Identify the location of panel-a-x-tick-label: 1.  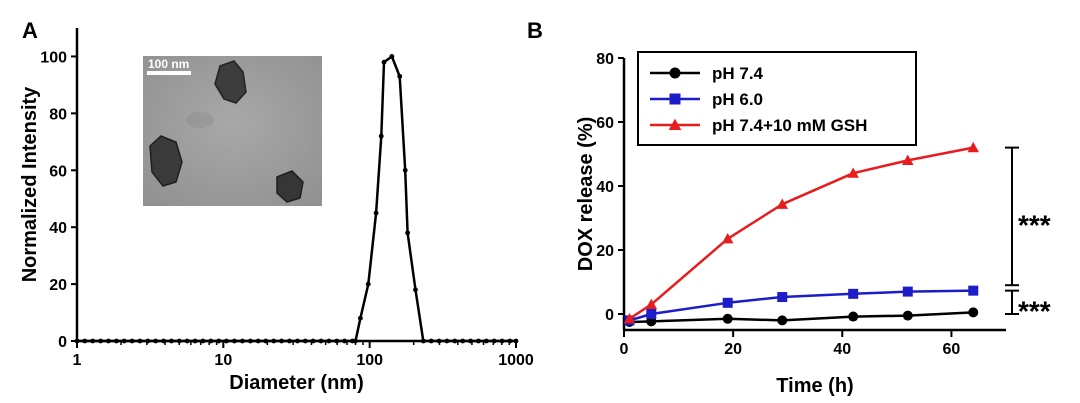
(77, 360).